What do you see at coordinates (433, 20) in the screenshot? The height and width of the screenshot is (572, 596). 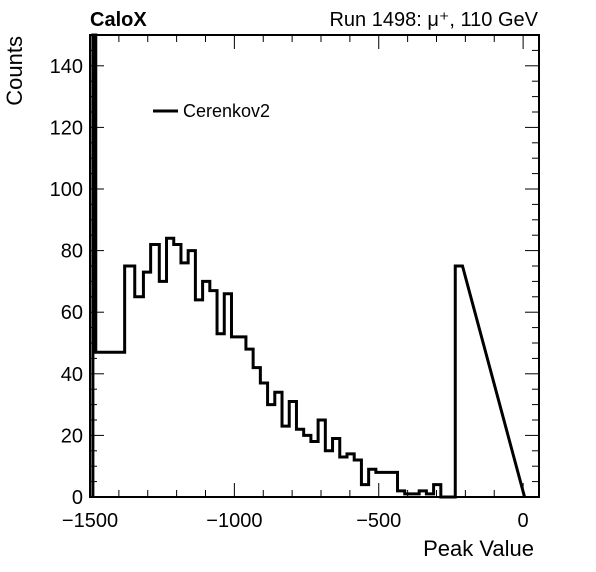 I see `header-right-label: Run 1498: μ⁺, 110 GeV` at bounding box center [433, 20].